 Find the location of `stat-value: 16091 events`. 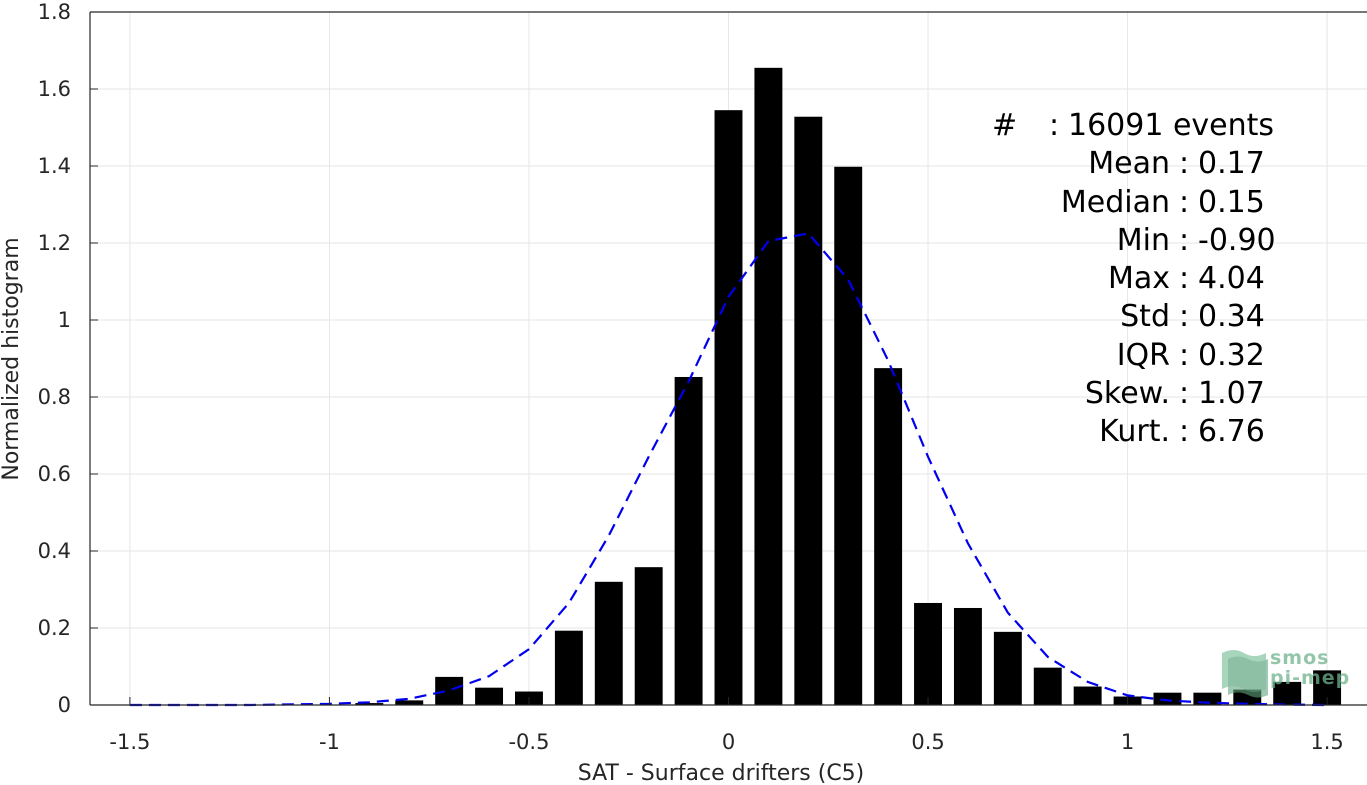

stat-value: 16091 events is located at coordinates (1171, 125).